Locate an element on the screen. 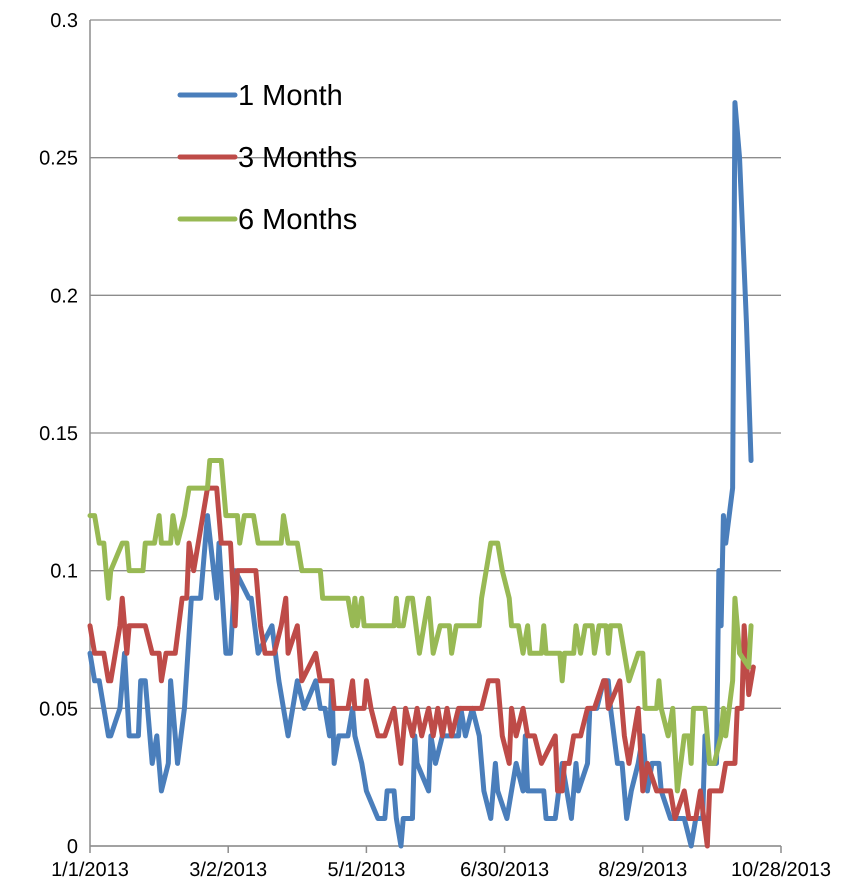 Image resolution: width=857 pixels, height=891 pixels. y-tick-label: 0.15 is located at coordinates (58, 434).